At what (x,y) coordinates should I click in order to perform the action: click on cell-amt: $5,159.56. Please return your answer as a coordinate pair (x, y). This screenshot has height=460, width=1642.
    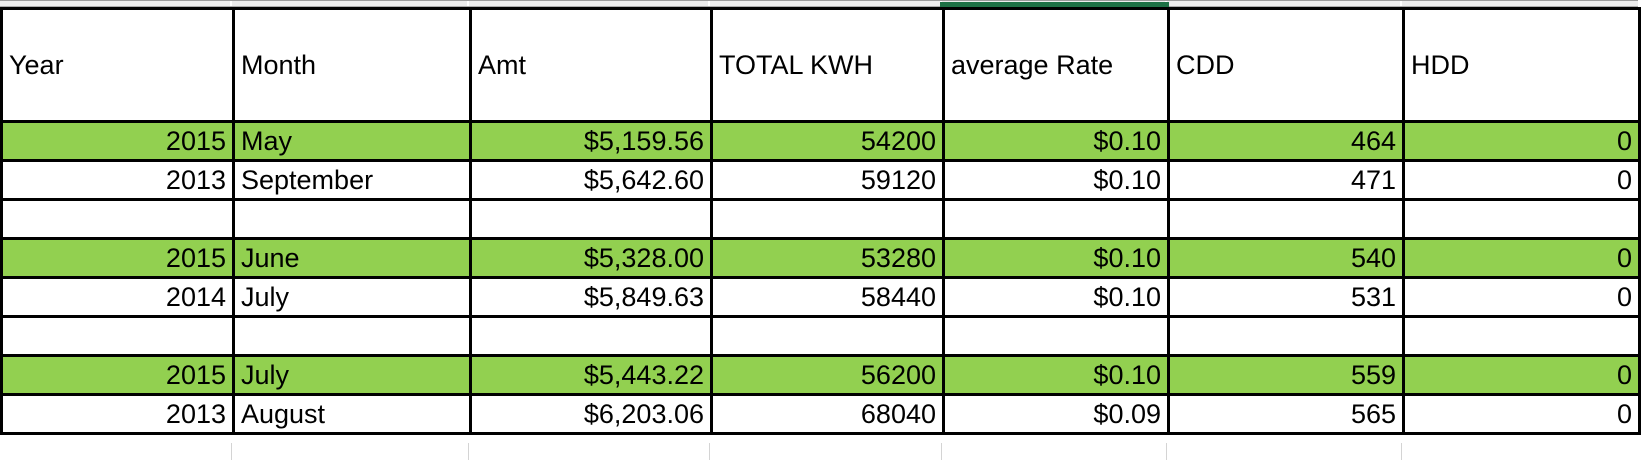
    Looking at the image, I should click on (591, 141).